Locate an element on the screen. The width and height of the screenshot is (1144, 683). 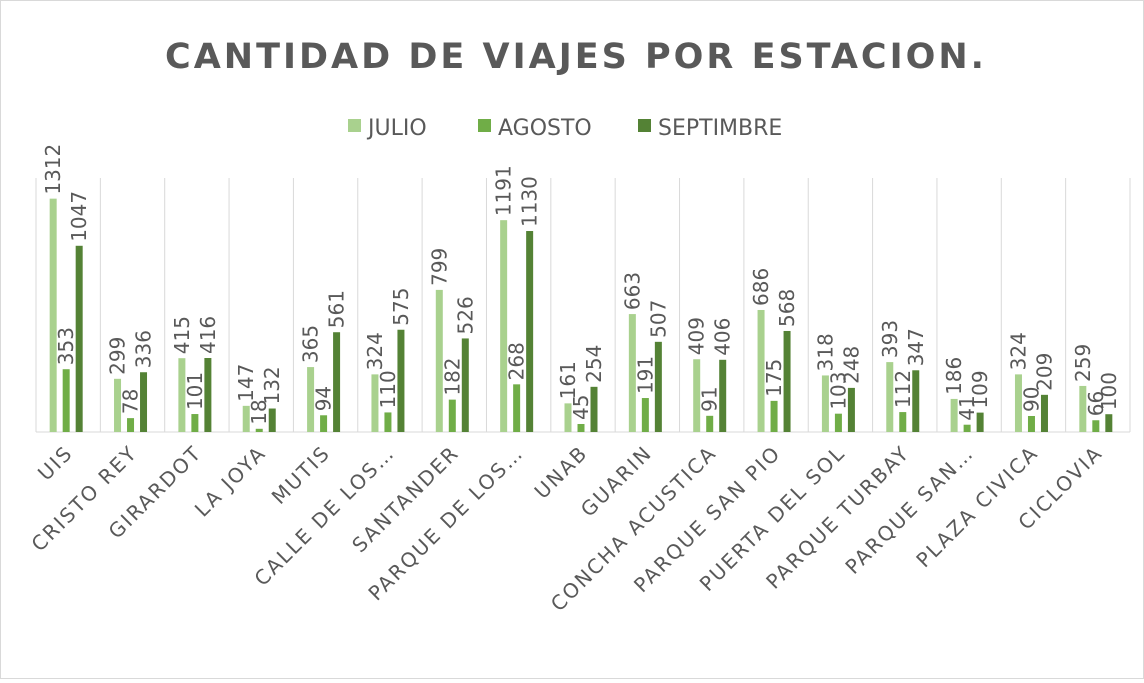
data-label: 299 is located at coordinates (118, 356).